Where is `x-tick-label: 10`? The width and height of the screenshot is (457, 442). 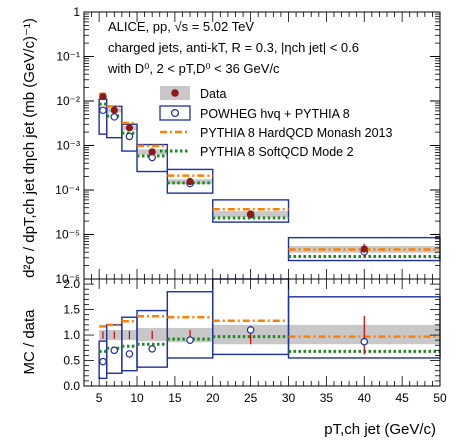
x-tick-label: 10 is located at coordinates (137, 398).